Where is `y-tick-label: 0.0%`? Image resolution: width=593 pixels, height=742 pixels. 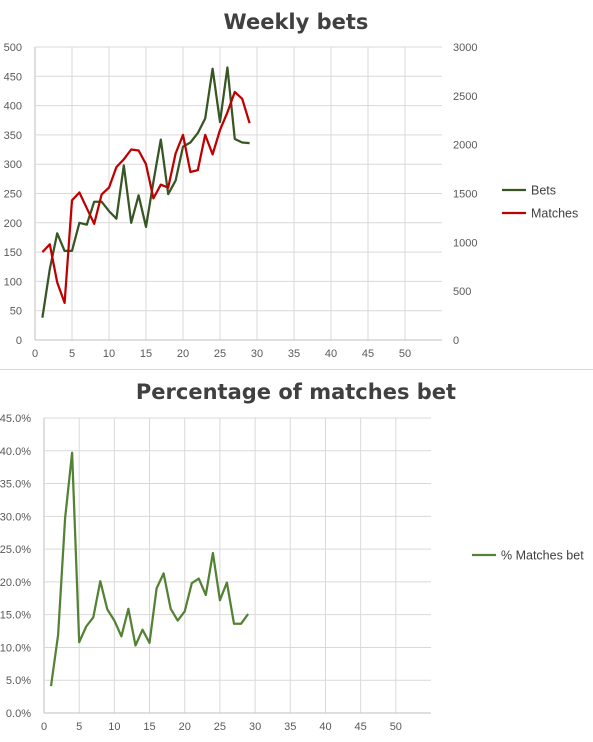
y-tick-label: 0.0% is located at coordinates (18, 714).